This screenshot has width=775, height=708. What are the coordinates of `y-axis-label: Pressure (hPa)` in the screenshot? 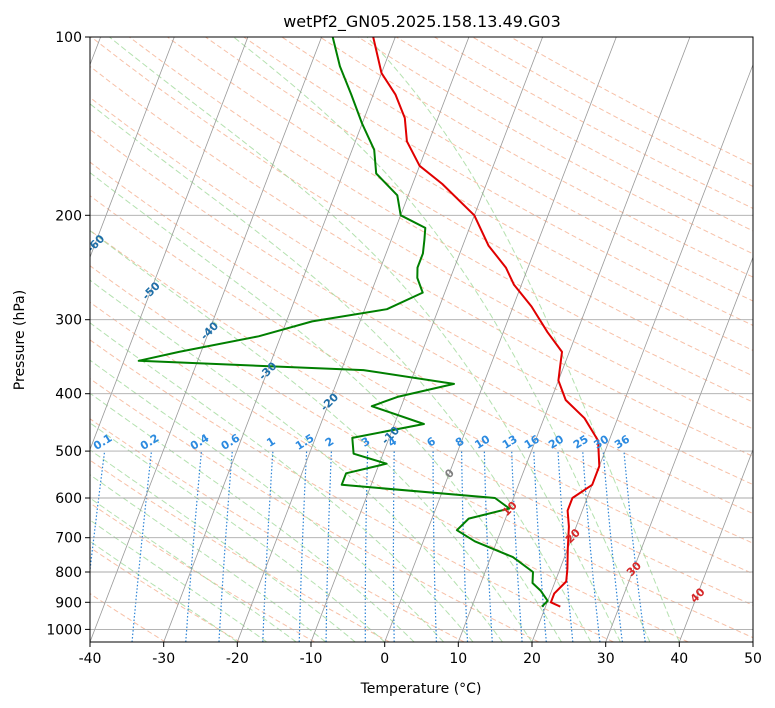 It's located at (20, 340).